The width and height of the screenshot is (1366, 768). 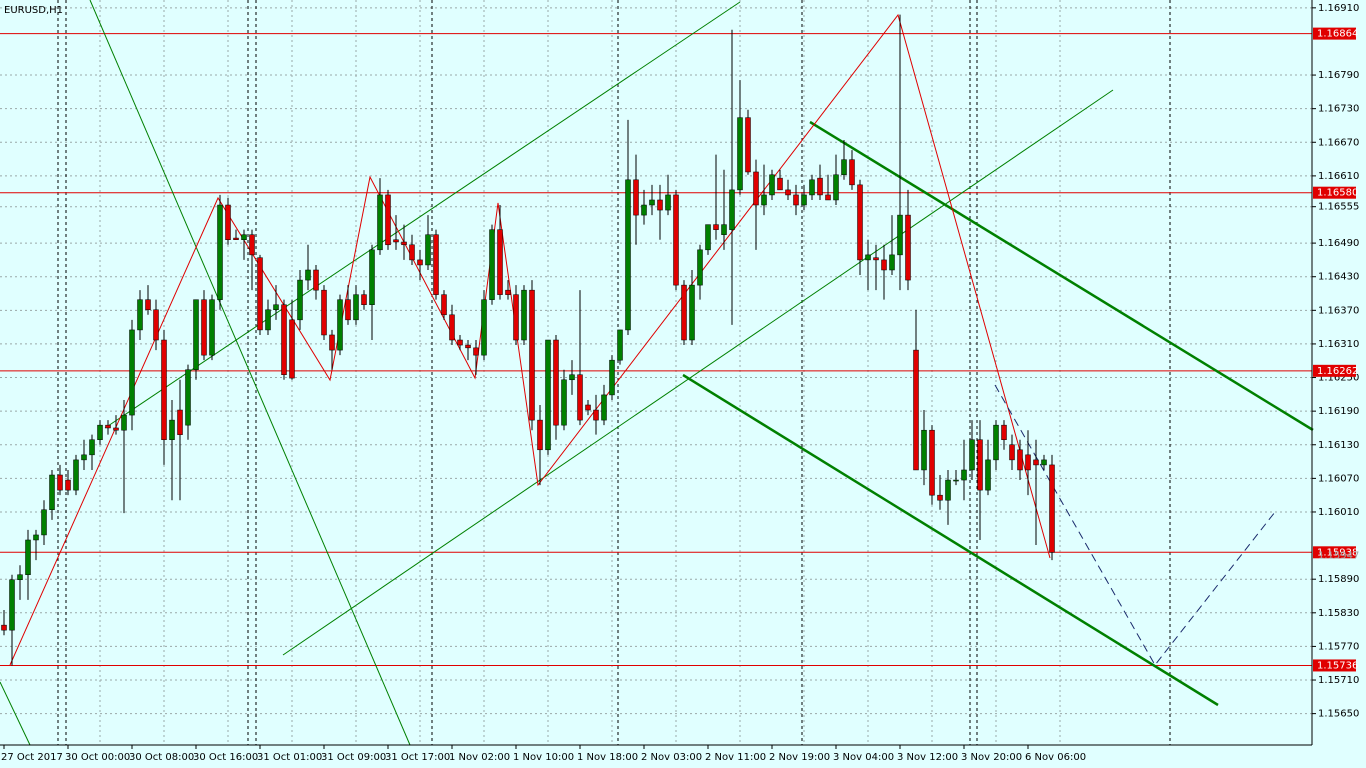 What do you see at coordinates (735, 757) in the screenshot?
I see `x-tick-label: 2 Nov 11:00` at bounding box center [735, 757].